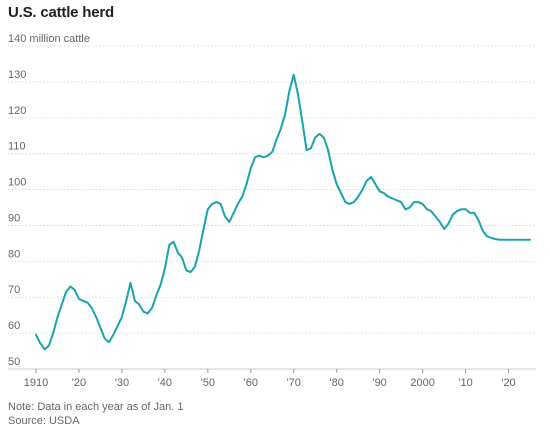  What do you see at coordinates (14, 326) in the screenshot?
I see `y-tick-label: 60` at bounding box center [14, 326].